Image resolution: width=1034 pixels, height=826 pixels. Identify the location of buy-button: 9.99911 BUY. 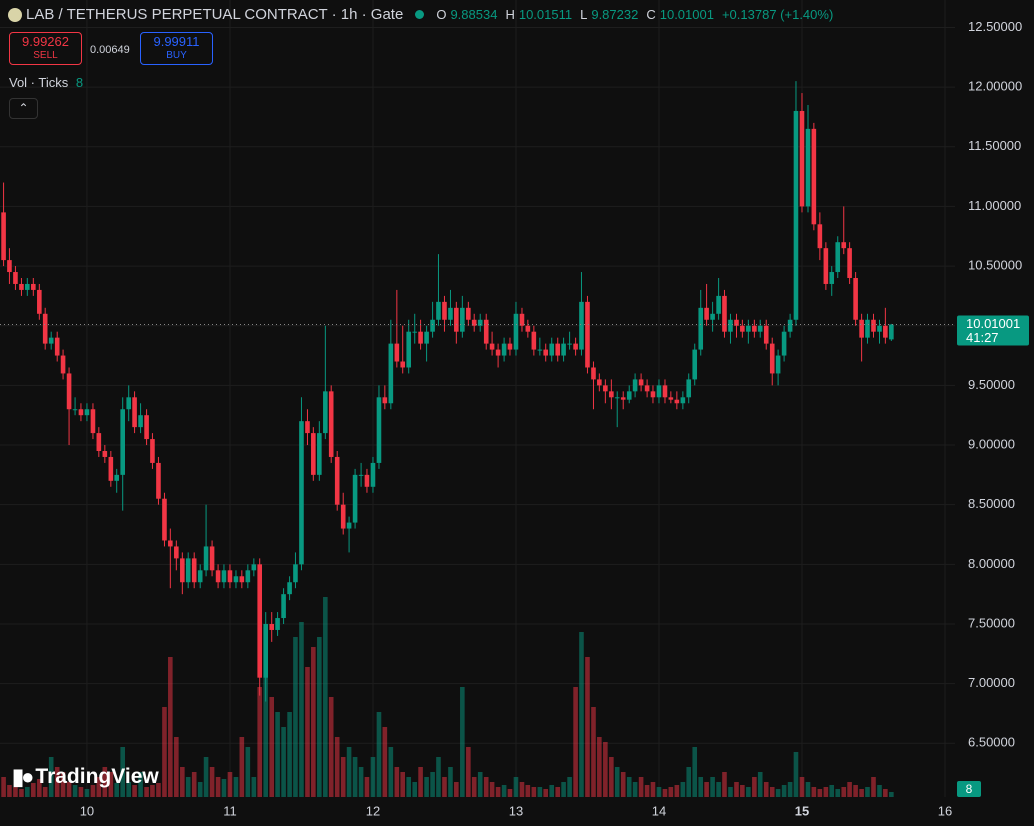
(176, 48).